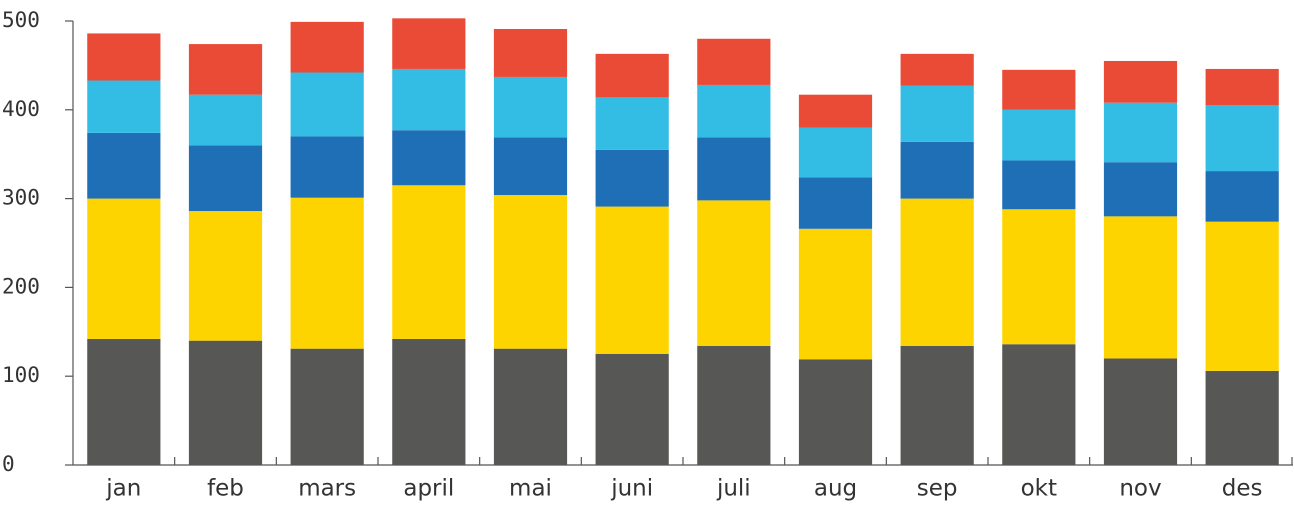 This screenshot has width=1294, height=505. I want to click on x-tick-label: mars, so click(327, 489).